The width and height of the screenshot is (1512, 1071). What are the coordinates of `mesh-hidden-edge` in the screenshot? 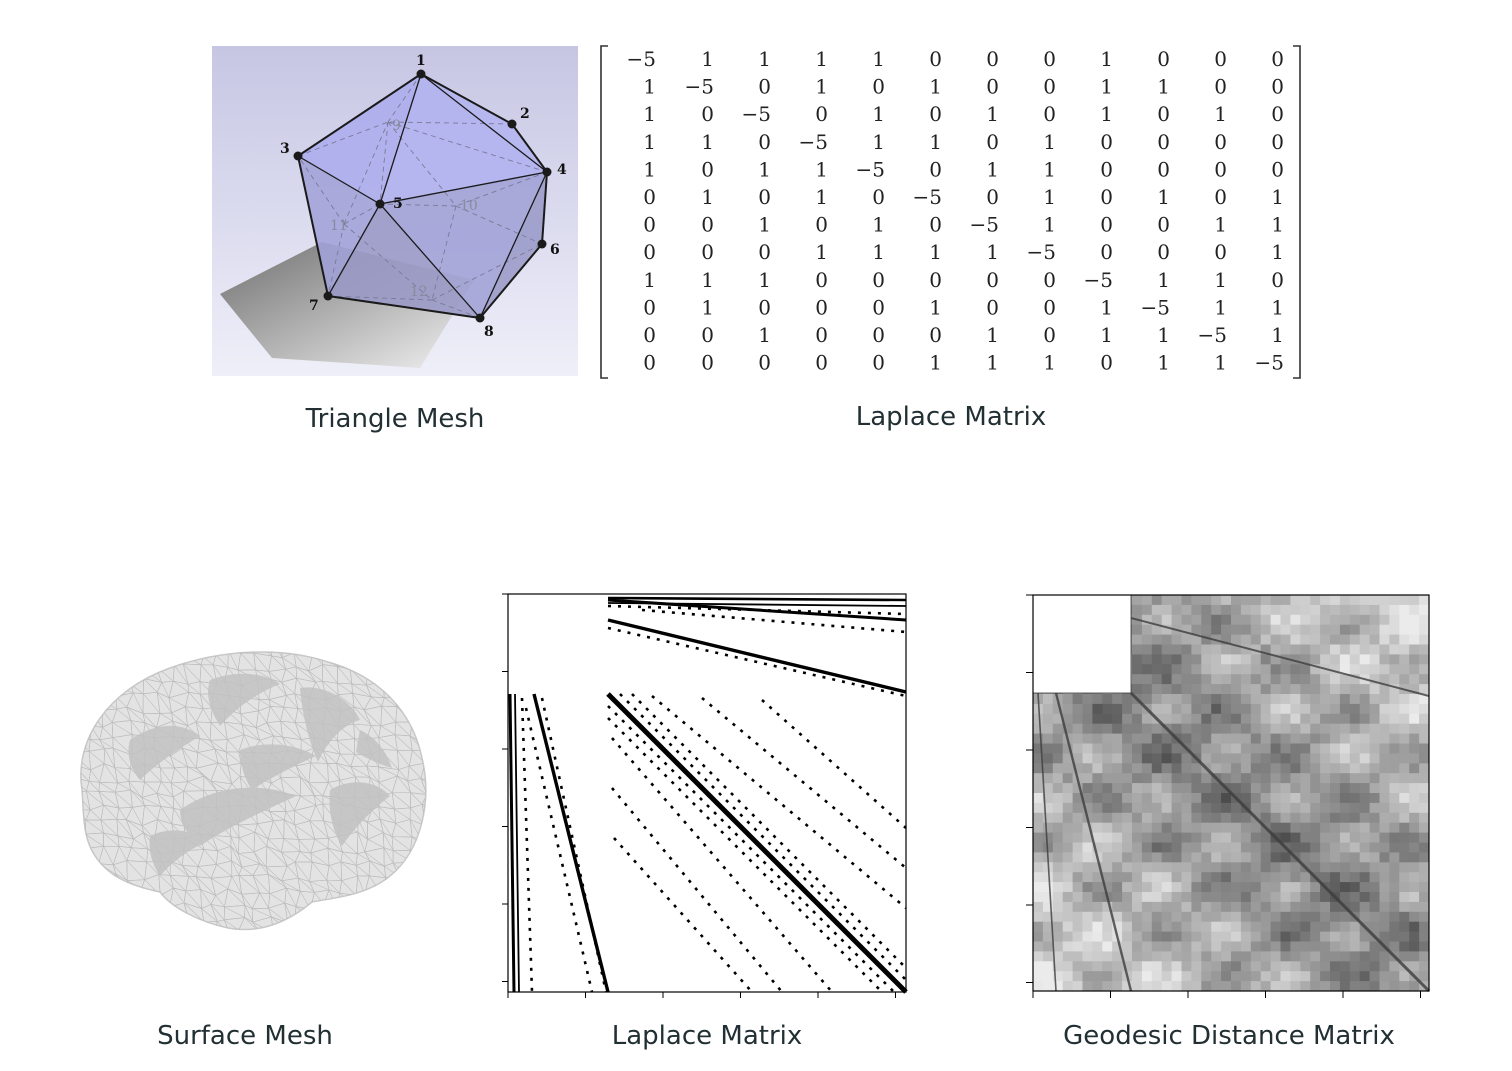 It's located at (467, 147).